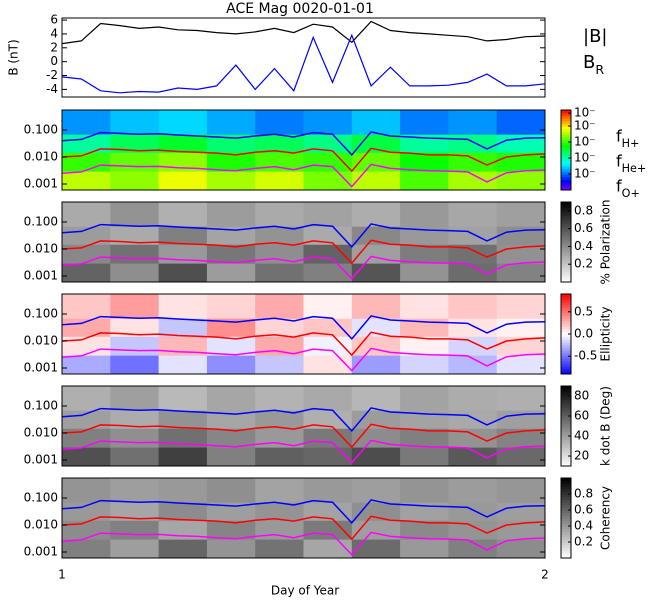 This screenshot has width=650, height=600. What do you see at coordinates (583, 311) in the screenshot?
I see `colorbar-tick-label: 0.5` at bounding box center [583, 311].